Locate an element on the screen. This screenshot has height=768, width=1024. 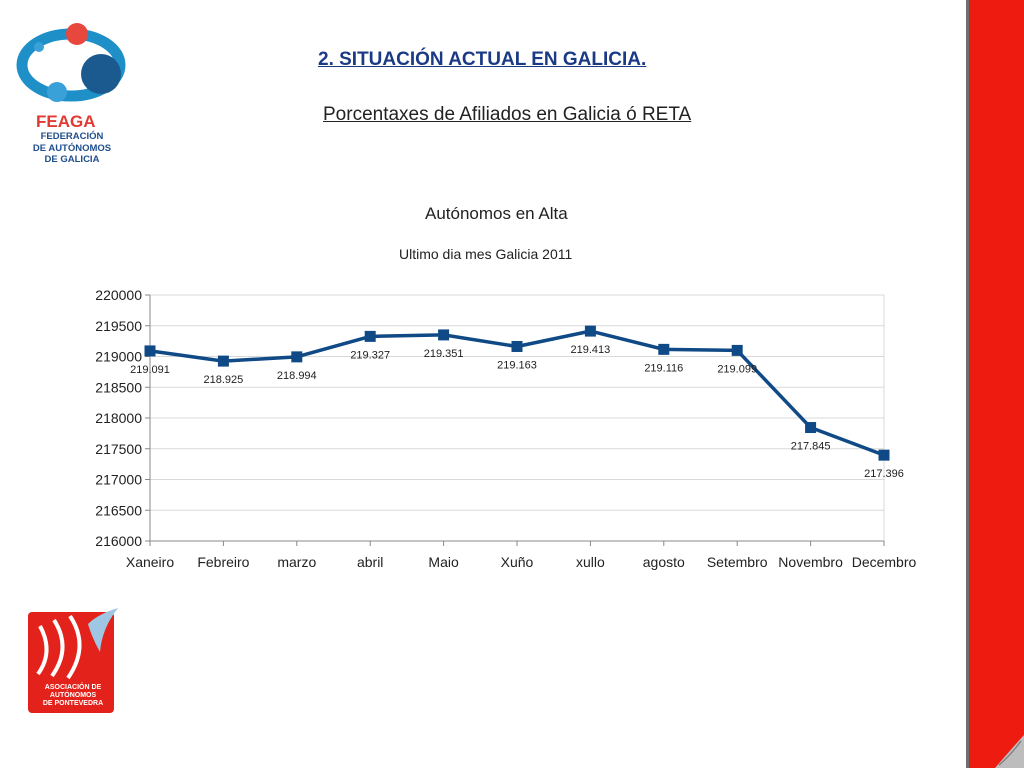
x-tick-label: xullo is located at coordinates (590, 562).